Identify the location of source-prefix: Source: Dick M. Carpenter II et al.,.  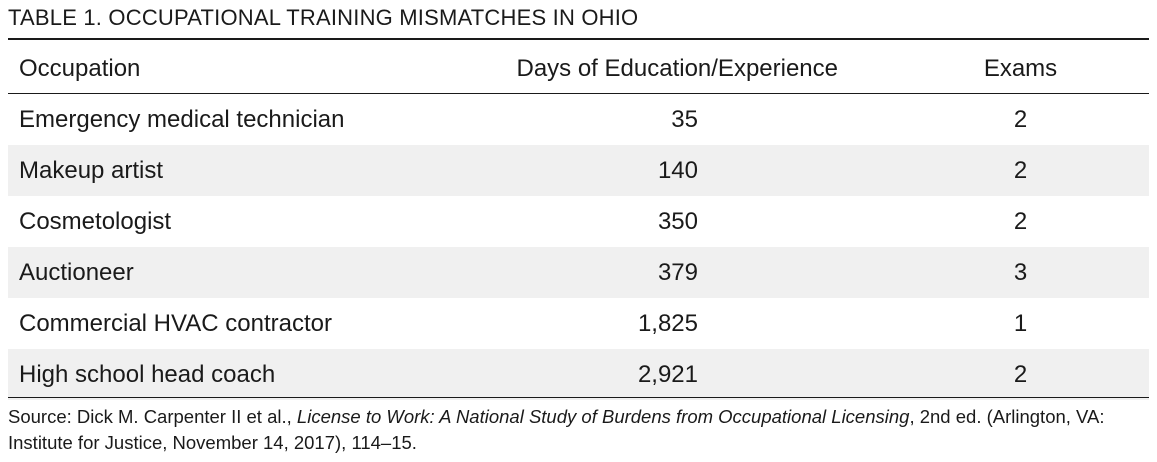
(152, 416).